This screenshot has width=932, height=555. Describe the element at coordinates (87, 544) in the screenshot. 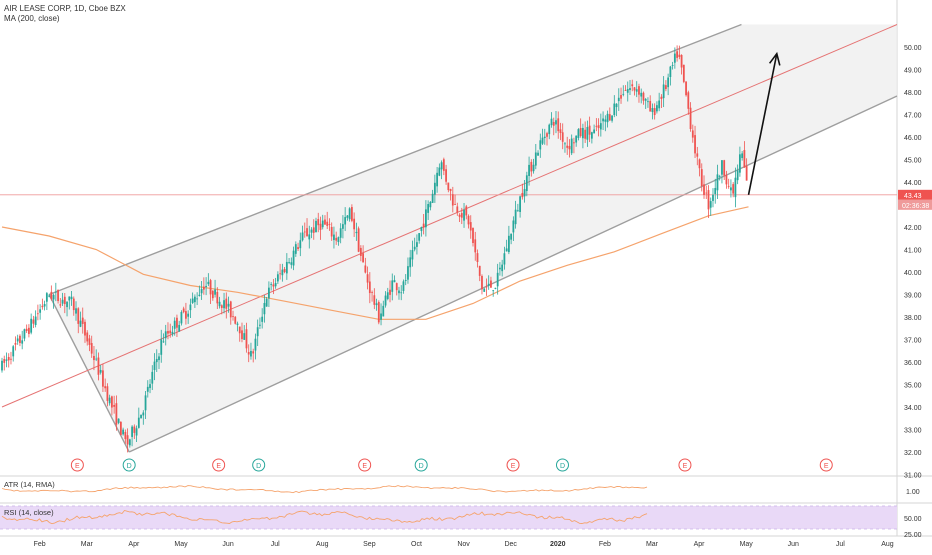

I see `x-tick-label: Mar` at that location.